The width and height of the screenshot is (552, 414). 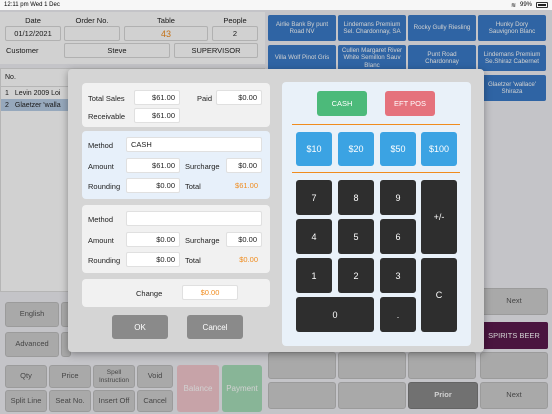 I want to click on product-button: Glaetzer 'wallace' Shiraza, so click(x=512, y=88).